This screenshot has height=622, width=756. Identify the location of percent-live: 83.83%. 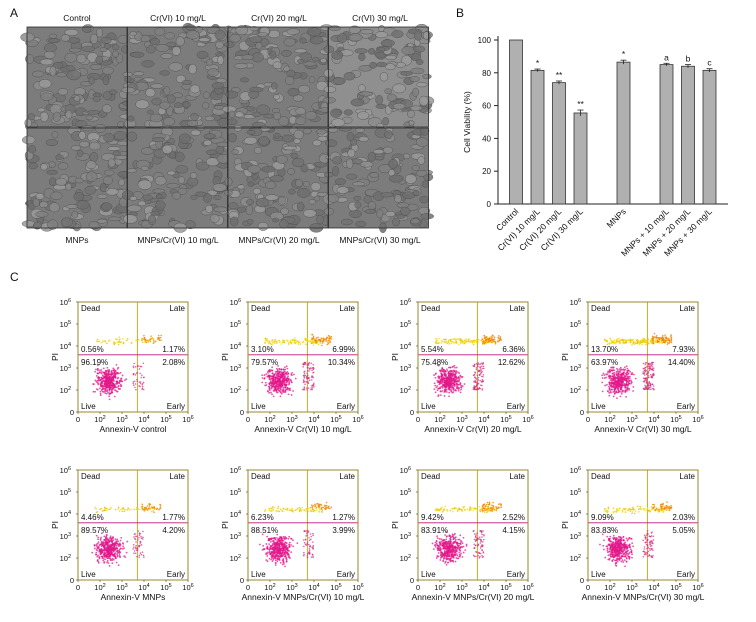
(604, 530).